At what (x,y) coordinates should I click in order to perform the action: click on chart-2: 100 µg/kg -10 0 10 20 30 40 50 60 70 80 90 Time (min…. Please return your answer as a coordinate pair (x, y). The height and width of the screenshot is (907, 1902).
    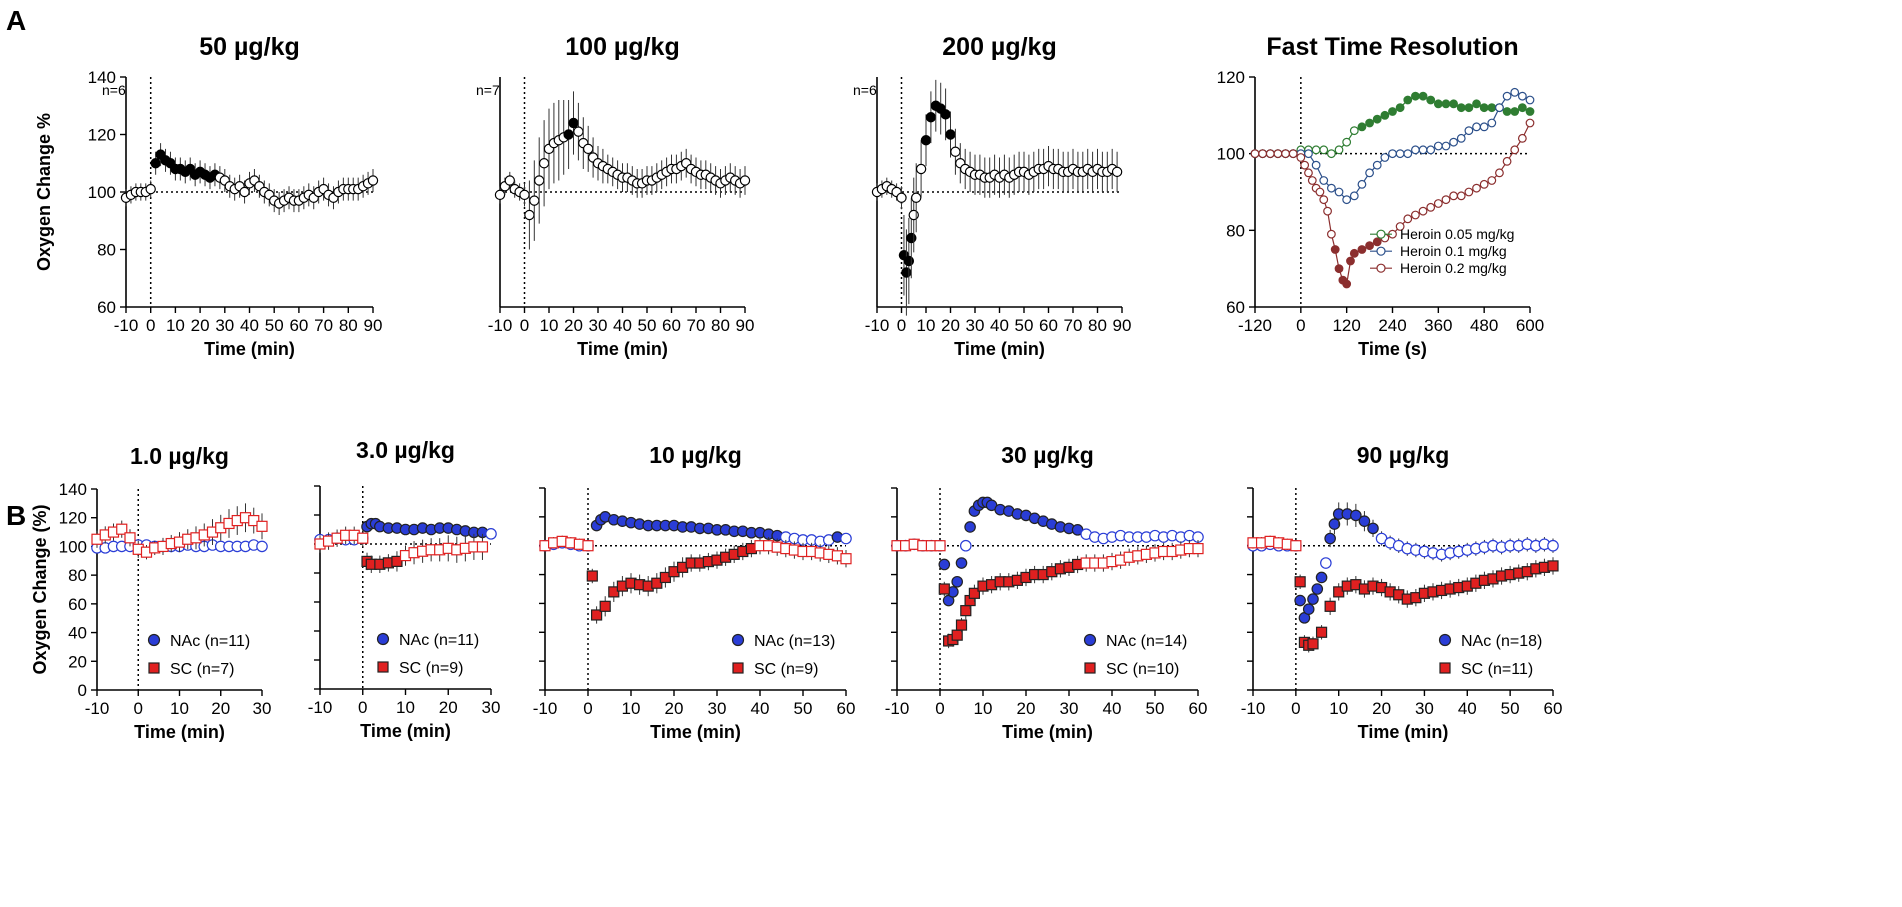
    Looking at the image, I should click on (615, 196).